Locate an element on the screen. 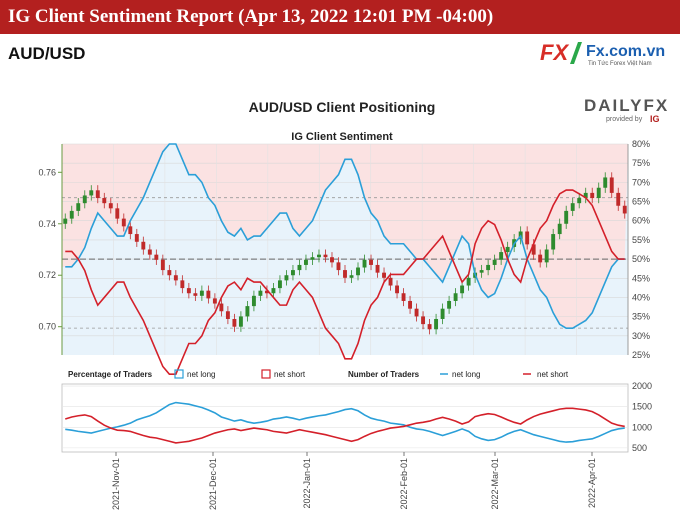 This screenshot has width=680, height=517. site-logo-mark: FX is located at coordinates (554, 52).